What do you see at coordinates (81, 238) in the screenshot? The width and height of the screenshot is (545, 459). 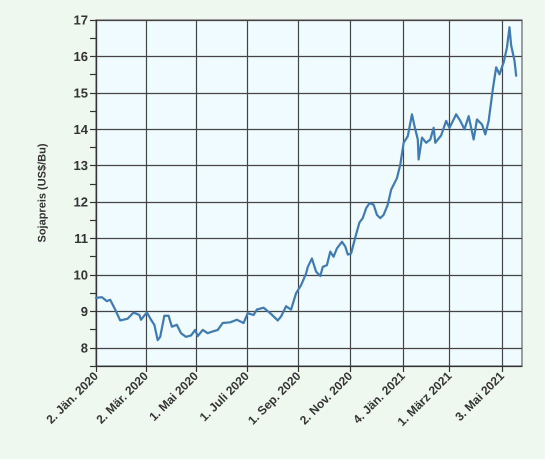 I see `y-tick-label: 11` at bounding box center [81, 238].